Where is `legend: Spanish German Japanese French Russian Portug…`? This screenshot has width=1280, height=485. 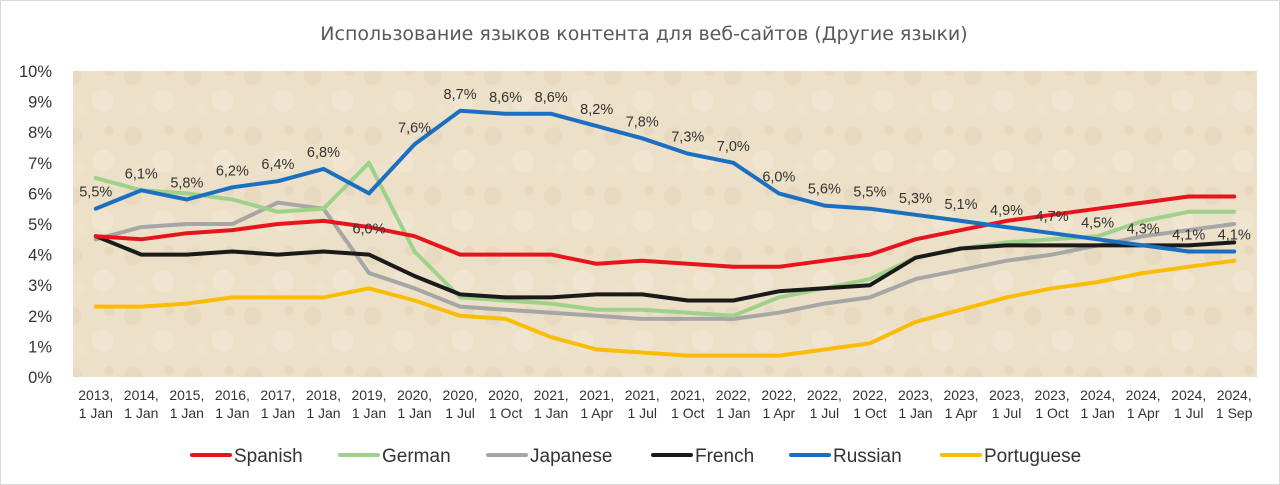 legend: Spanish German Japanese French Russian Portug… is located at coordinates (635, 456).